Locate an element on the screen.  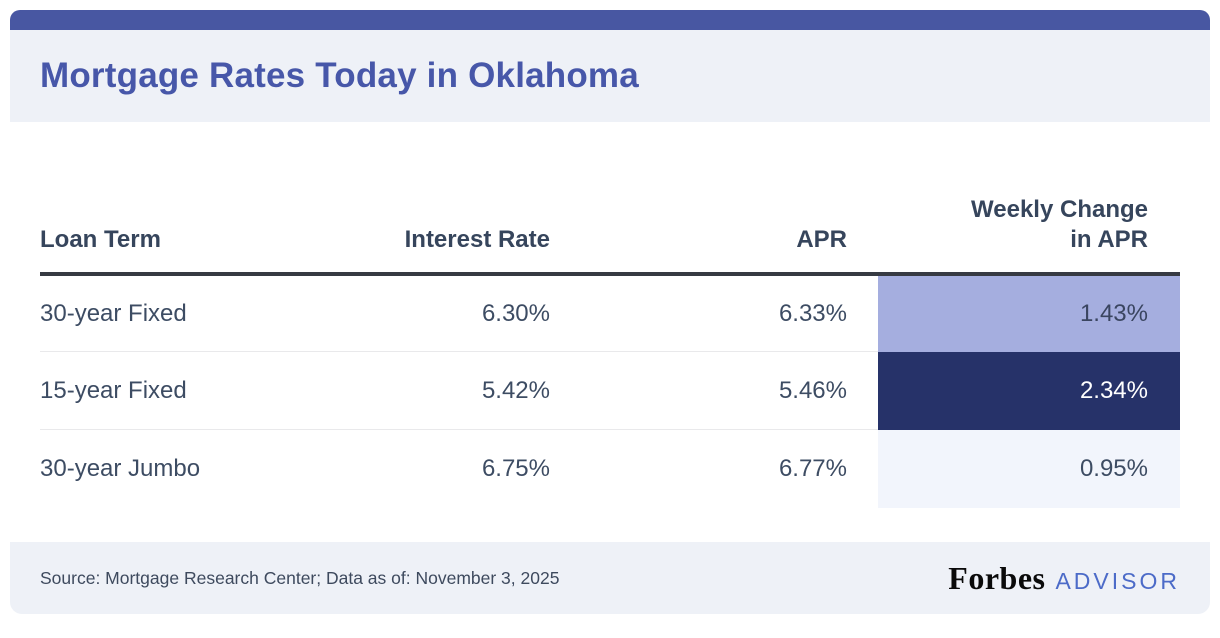
weekly-change-value: 2.34% is located at coordinates (1029, 390).